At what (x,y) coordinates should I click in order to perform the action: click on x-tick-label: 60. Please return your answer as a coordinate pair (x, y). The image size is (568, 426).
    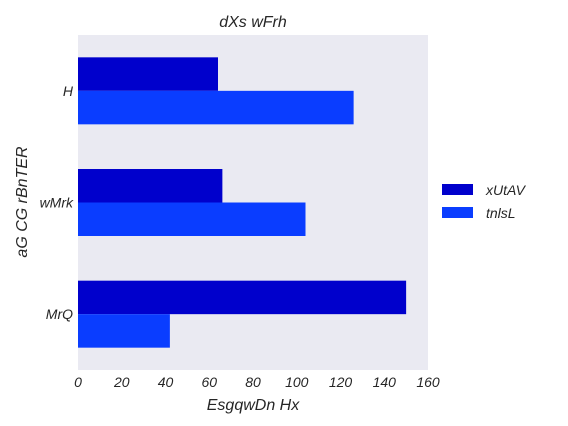
    Looking at the image, I should click on (209, 382).